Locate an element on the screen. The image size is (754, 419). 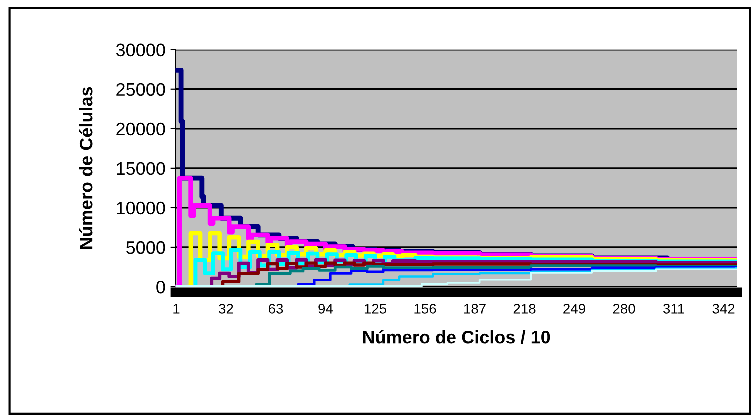
x-tick-label: 249 is located at coordinates (575, 309).